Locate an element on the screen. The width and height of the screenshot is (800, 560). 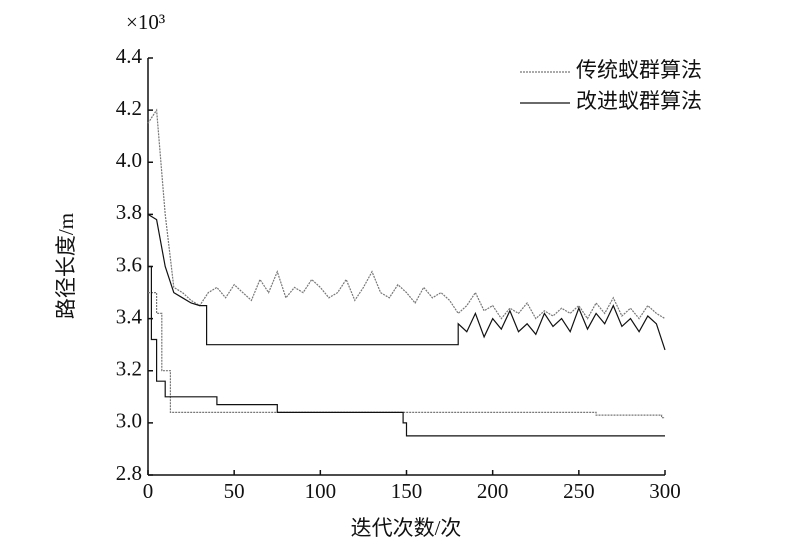
x-tick-label: 0 is located at coordinates (148, 491).